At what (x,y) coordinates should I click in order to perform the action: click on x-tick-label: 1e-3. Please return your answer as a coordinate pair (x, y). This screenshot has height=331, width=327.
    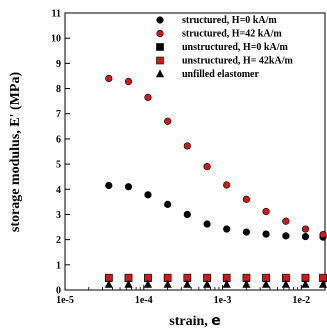
    Looking at the image, I should click on (223, 300).